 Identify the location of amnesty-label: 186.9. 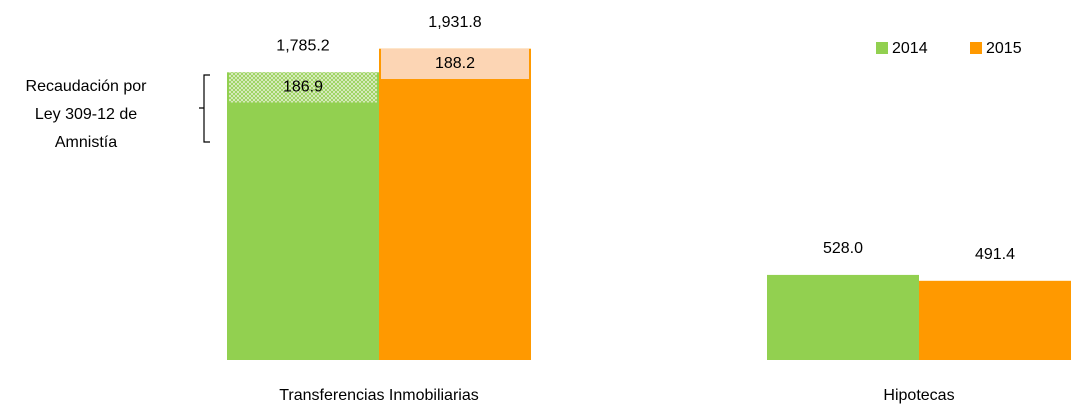
(303, 87).